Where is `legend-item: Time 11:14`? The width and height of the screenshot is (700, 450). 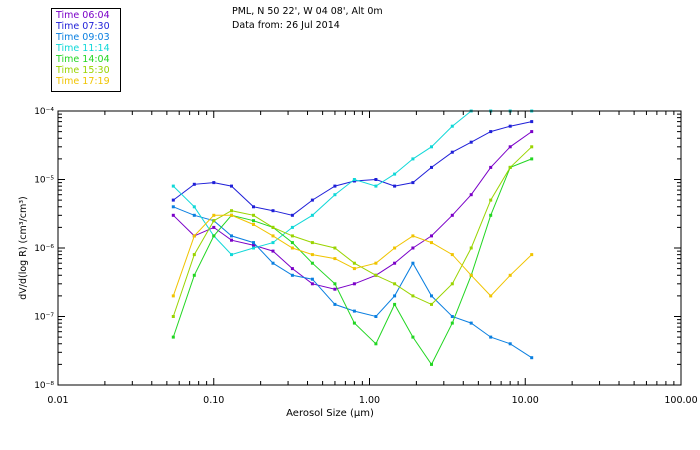 legend-item: Time 11:14 is located at coordinates (83, 48).